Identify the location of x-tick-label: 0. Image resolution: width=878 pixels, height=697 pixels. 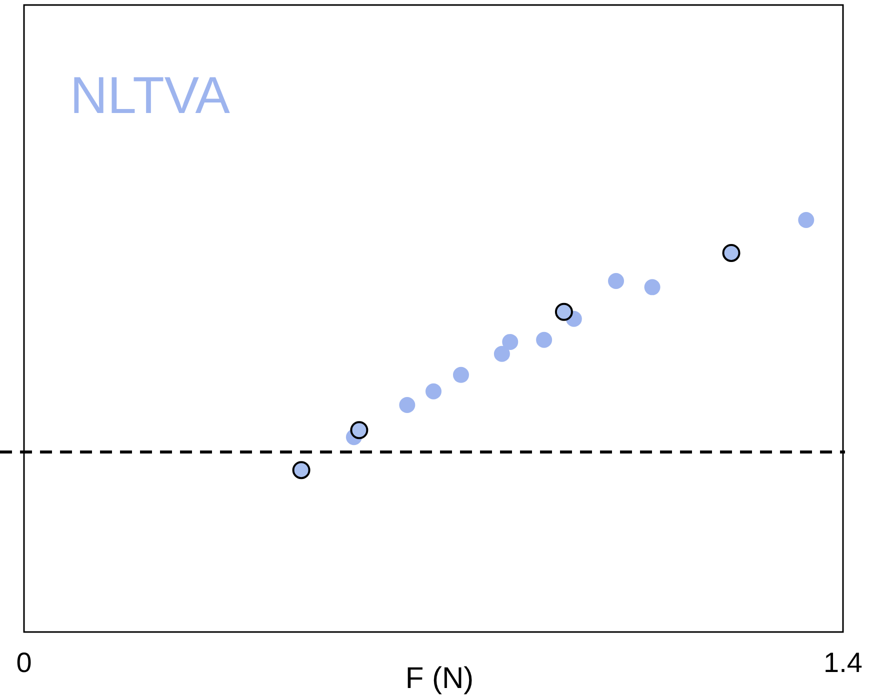
(24, 662).